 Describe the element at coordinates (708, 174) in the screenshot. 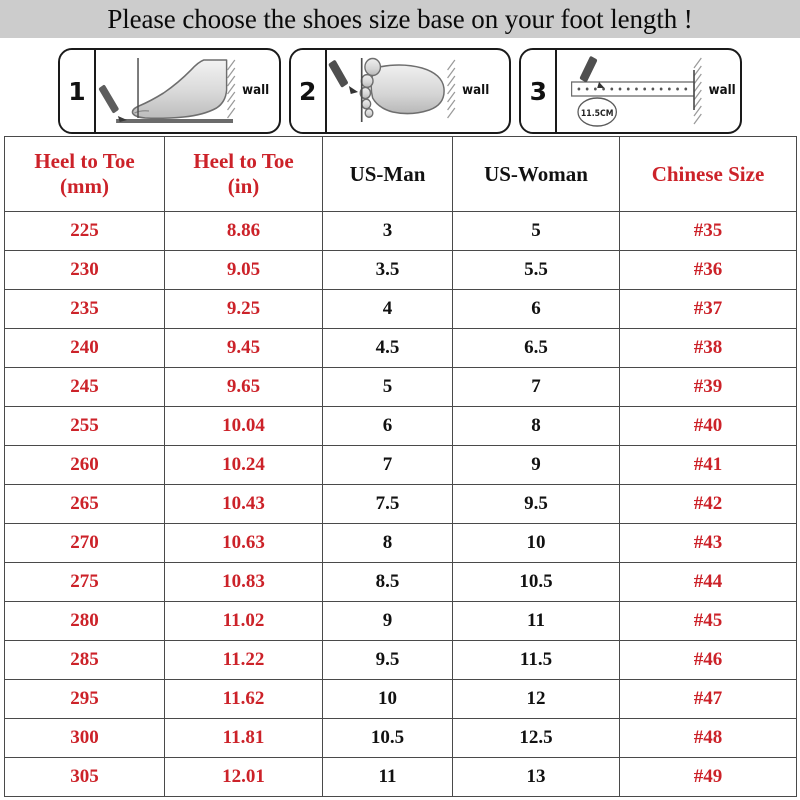

I see `header-chinese-size: Chinese Size` at that location.